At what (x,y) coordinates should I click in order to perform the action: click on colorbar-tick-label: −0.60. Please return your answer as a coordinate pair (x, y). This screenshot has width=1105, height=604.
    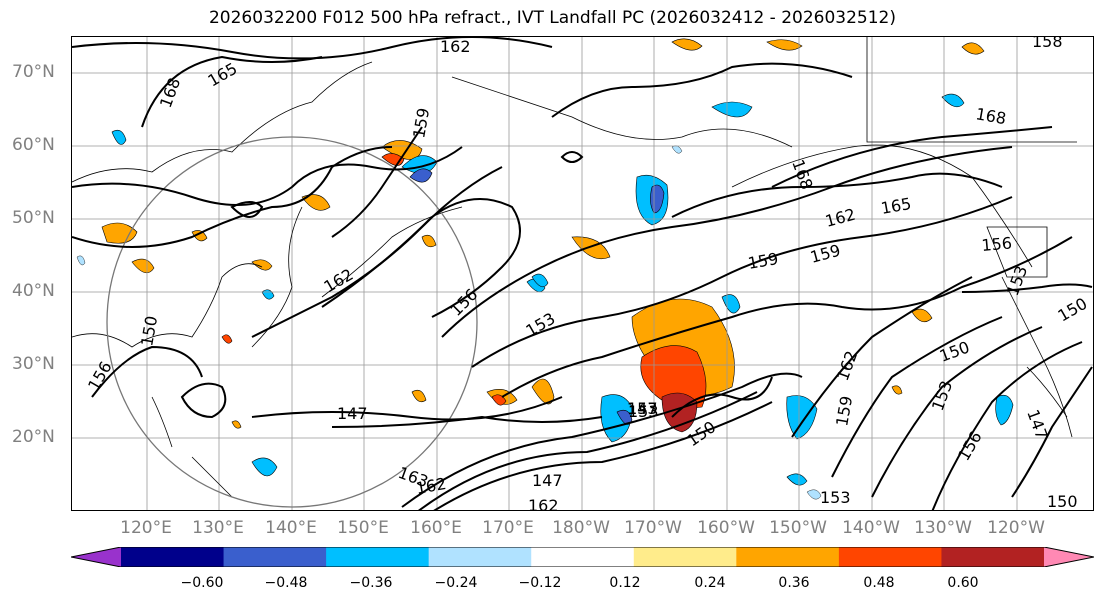
    Looking at the image, I should click on (202, 583).